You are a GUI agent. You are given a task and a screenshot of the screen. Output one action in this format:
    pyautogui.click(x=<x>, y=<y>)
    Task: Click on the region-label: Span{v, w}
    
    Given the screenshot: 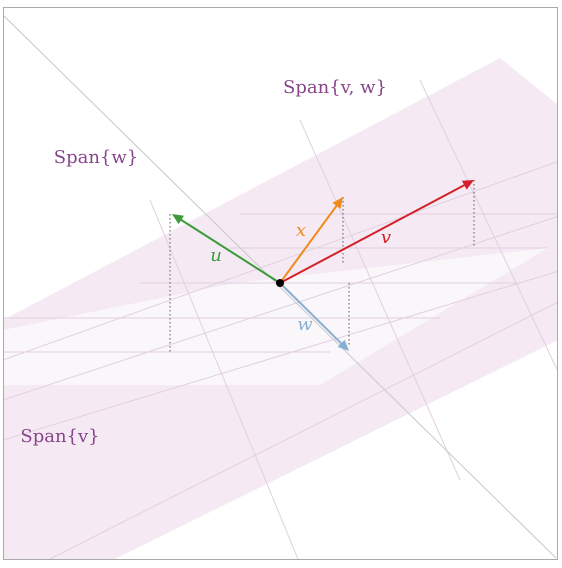 What is the action you would take?
    pyautogui.click(x=335, y=87)
    